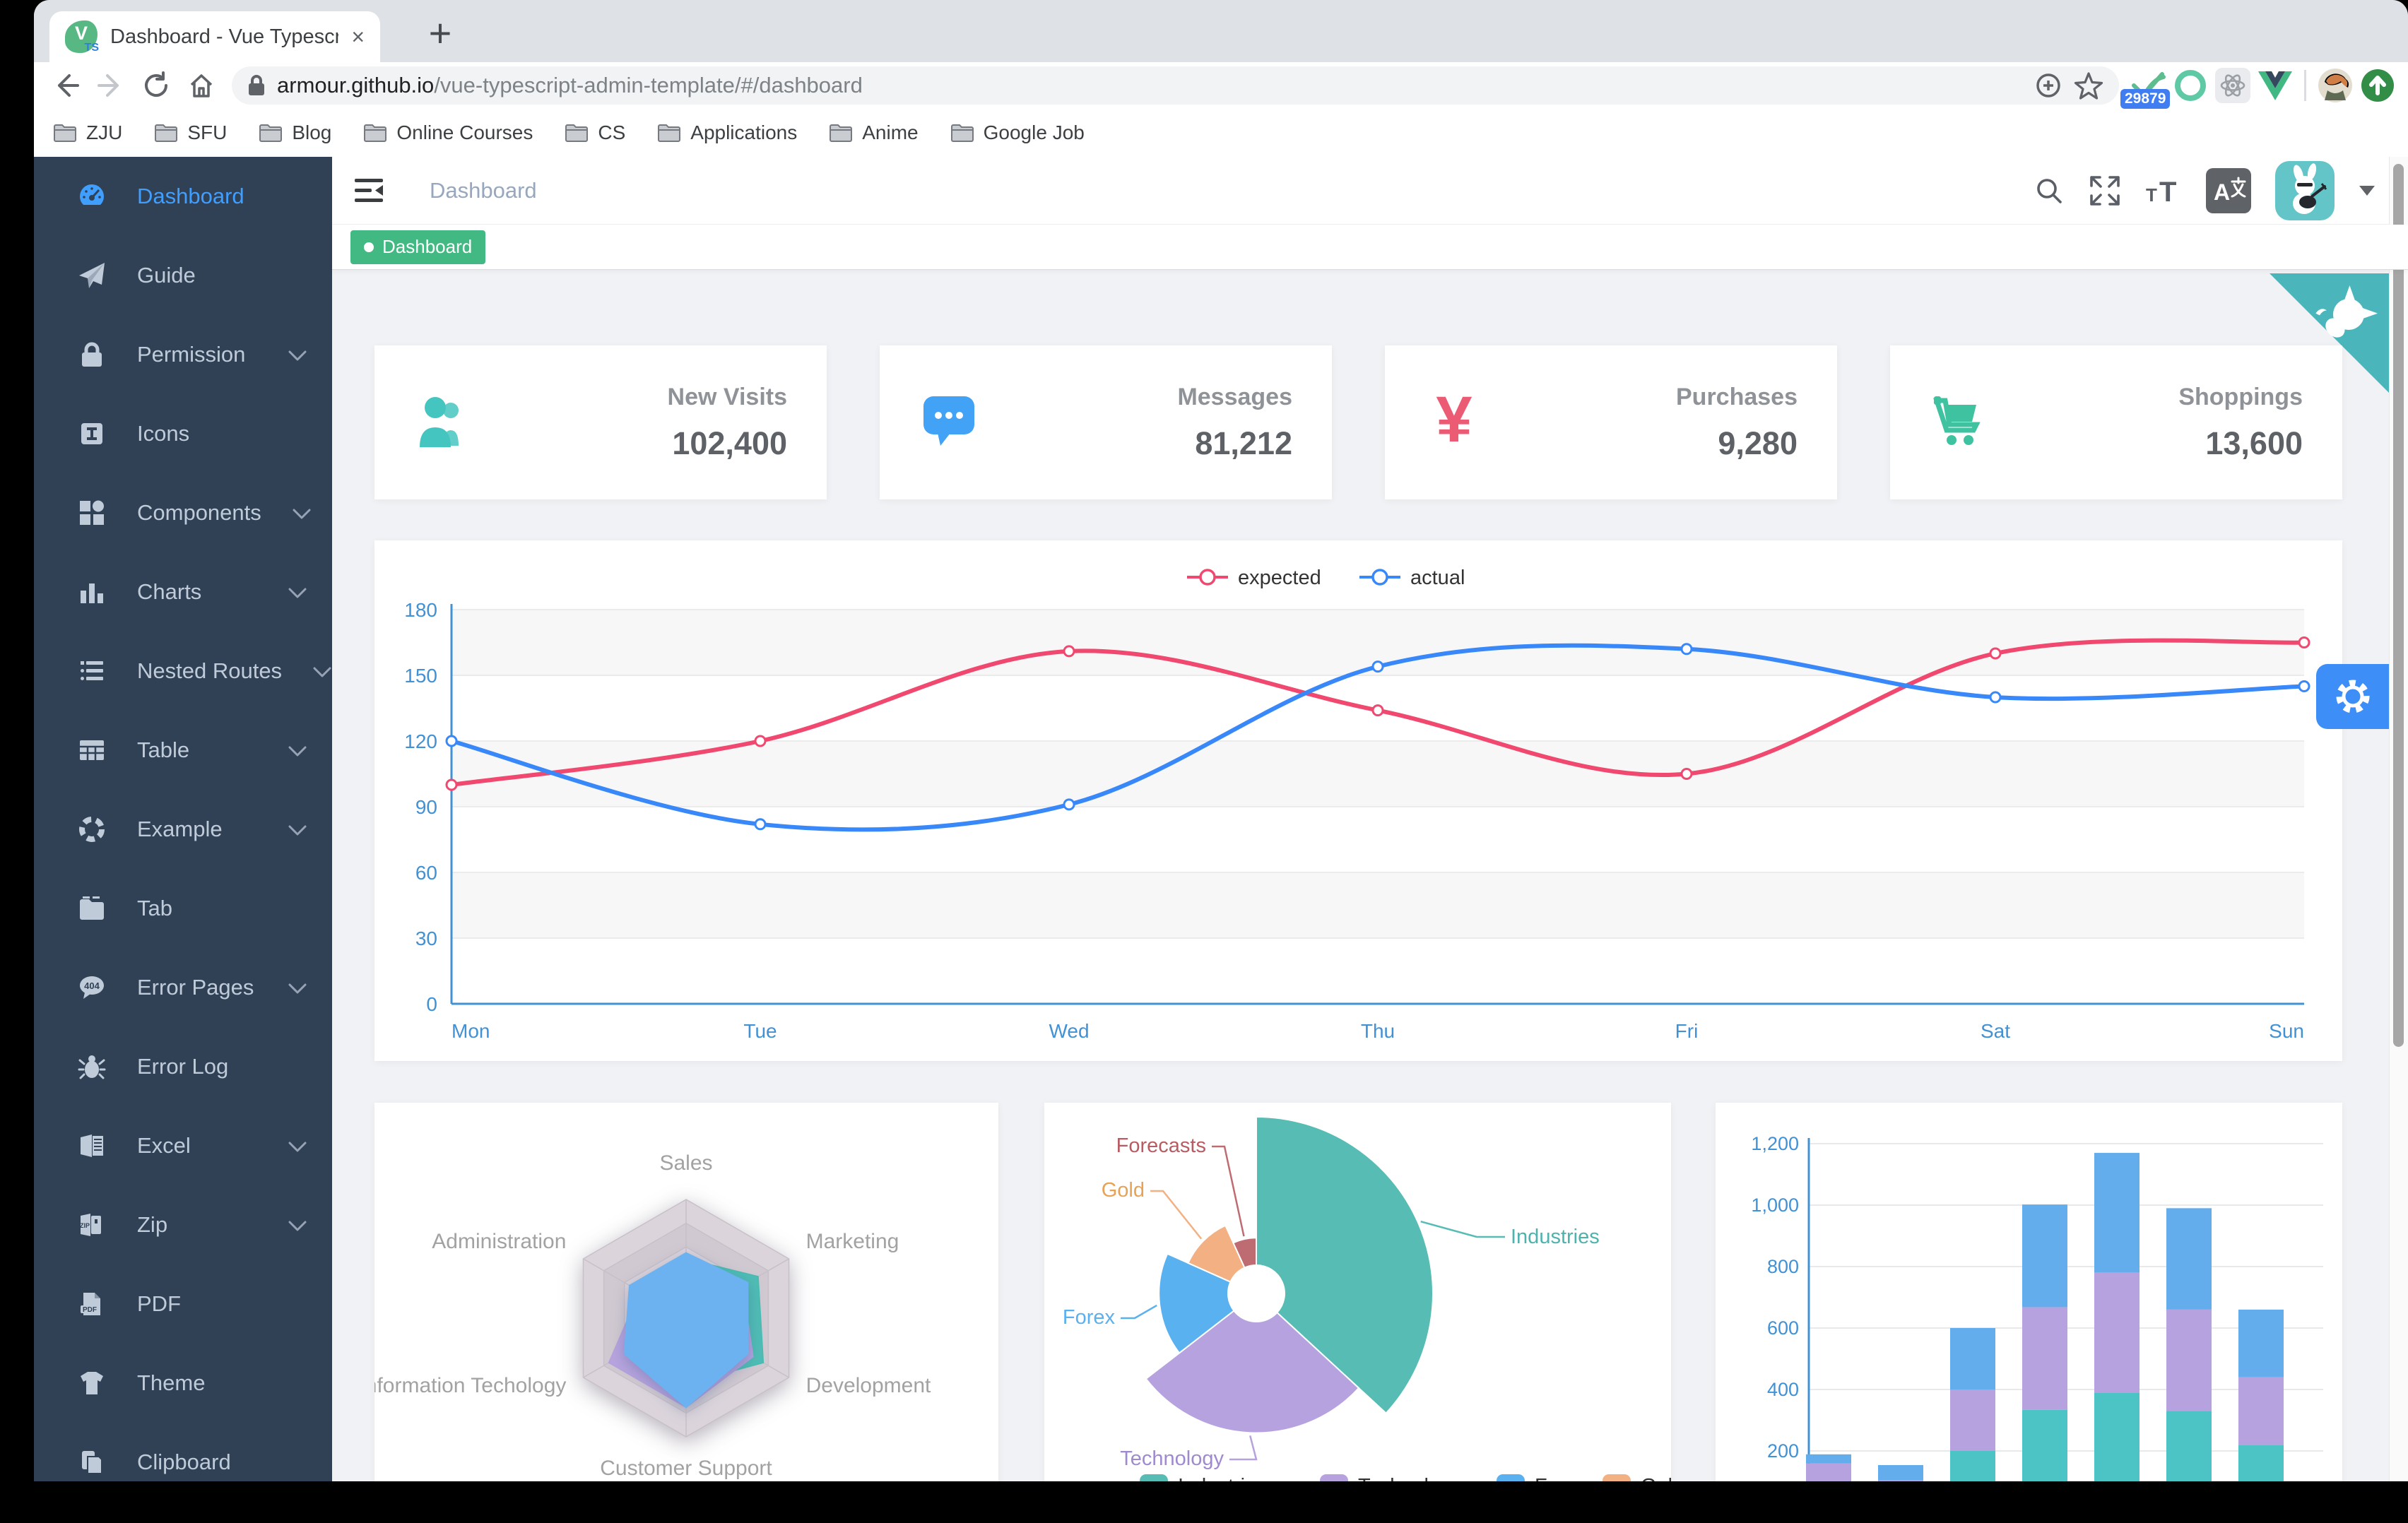 The image size is (2408, 1523). I want to click on clipboard-icon, so click(92, 1462).